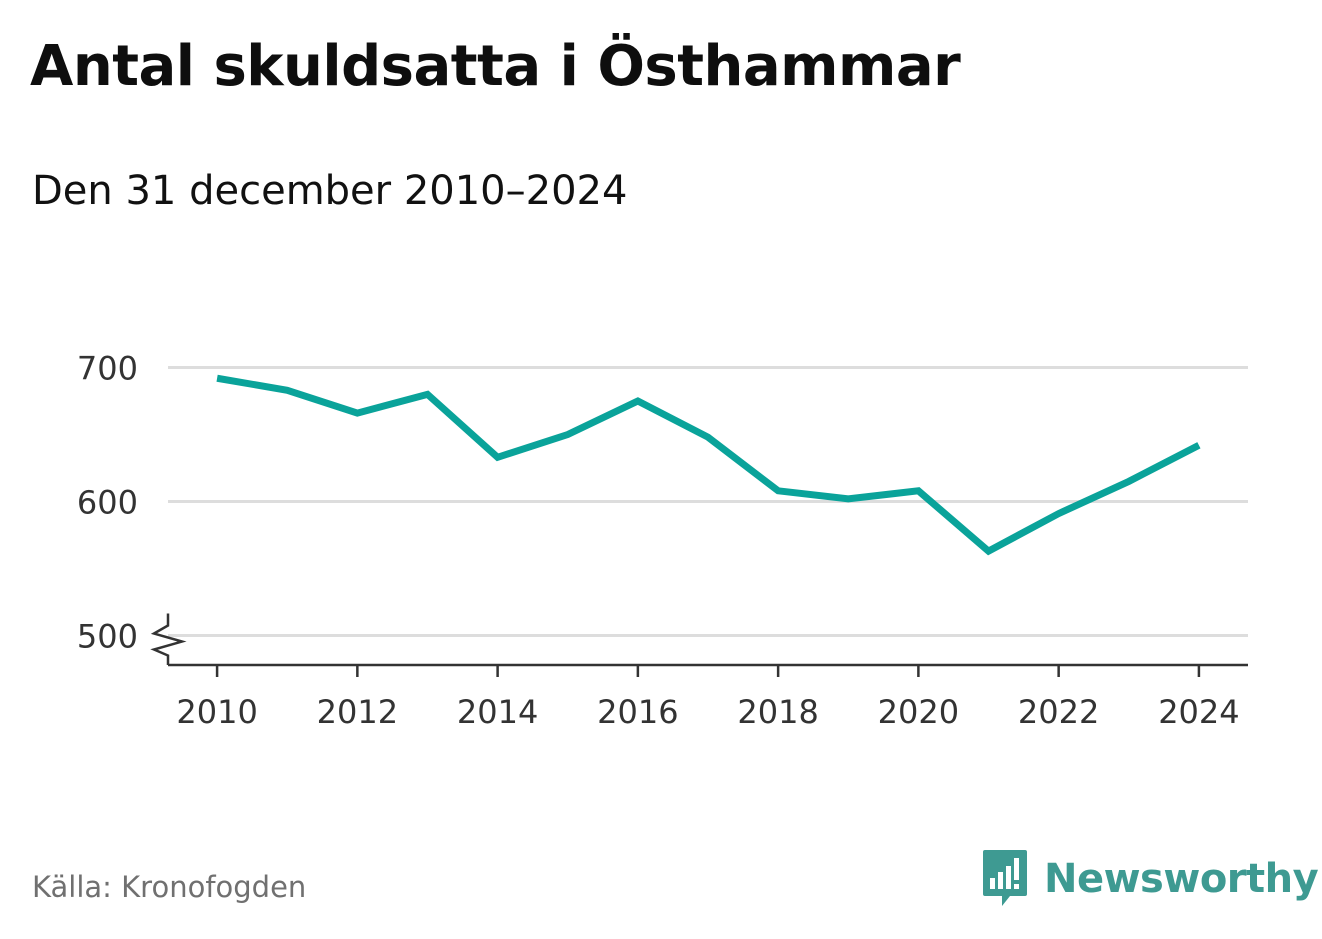  What do you see at coordinates (107, 369) in the screenshot?
I see `y-tick-label-700: 700` at bounding box center [107, 369].